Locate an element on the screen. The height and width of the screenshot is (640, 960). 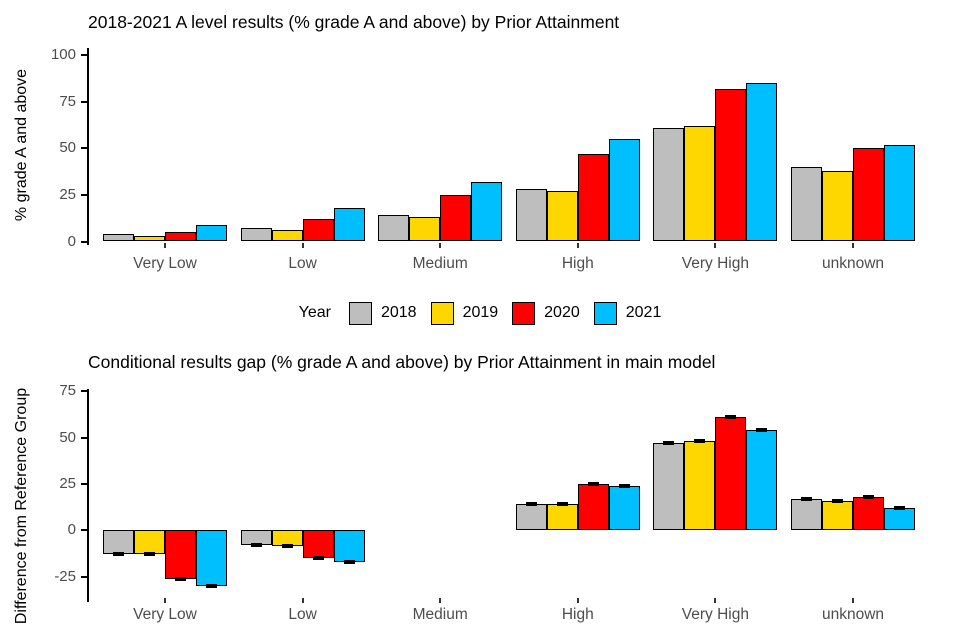
bar-2018-medium is located at coordinates (394, 228).